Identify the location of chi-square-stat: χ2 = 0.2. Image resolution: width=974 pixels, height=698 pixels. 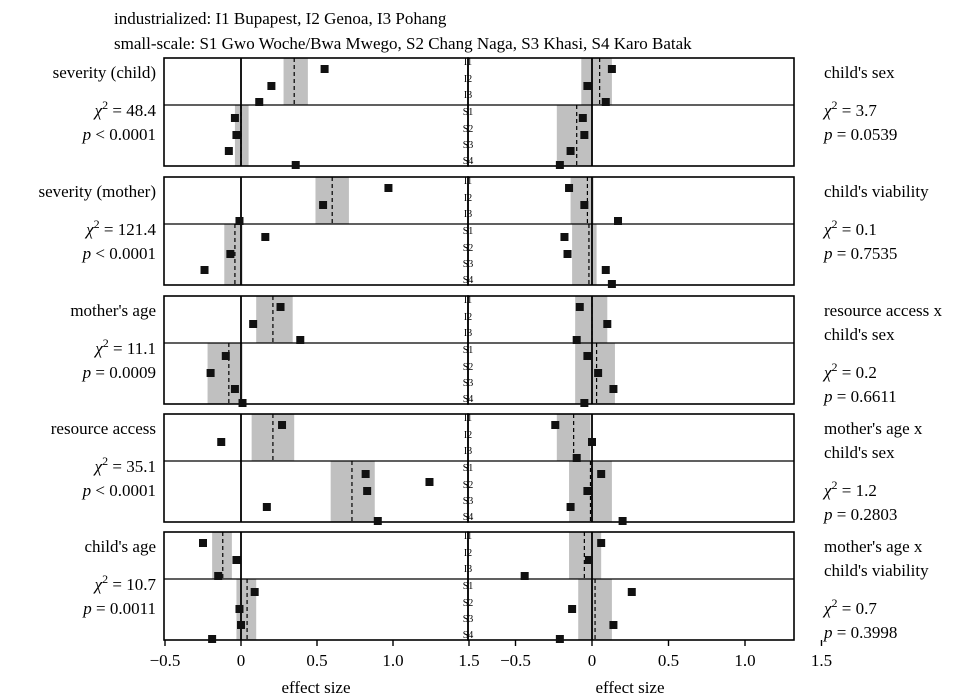
(849, 371).